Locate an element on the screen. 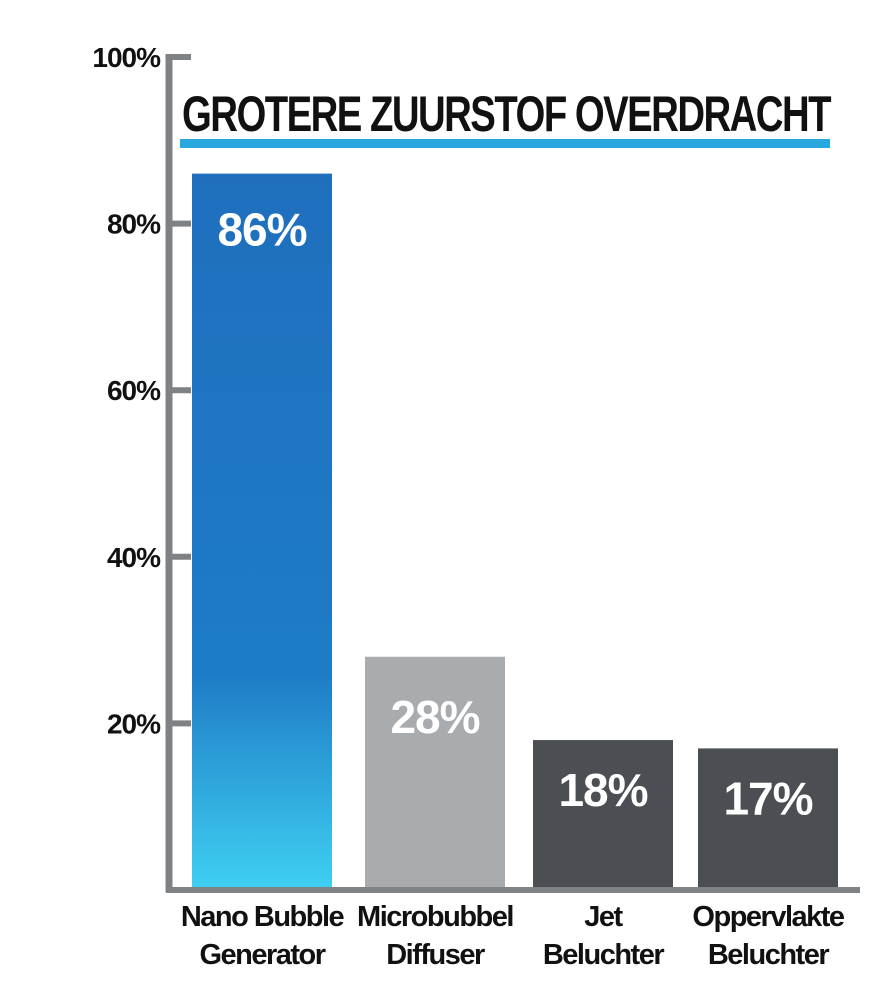  category-label-2-line-1: Microbubbel is located at coordinates (435, 917).